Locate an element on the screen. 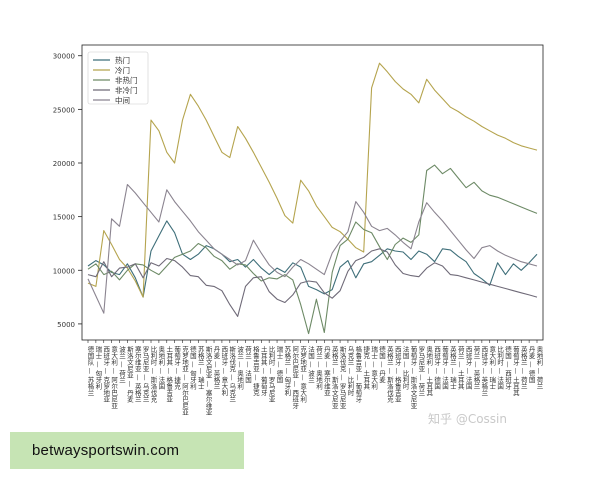  x-tick-label: 波兰 — 荷兰 is located at coordinates (122, 364).